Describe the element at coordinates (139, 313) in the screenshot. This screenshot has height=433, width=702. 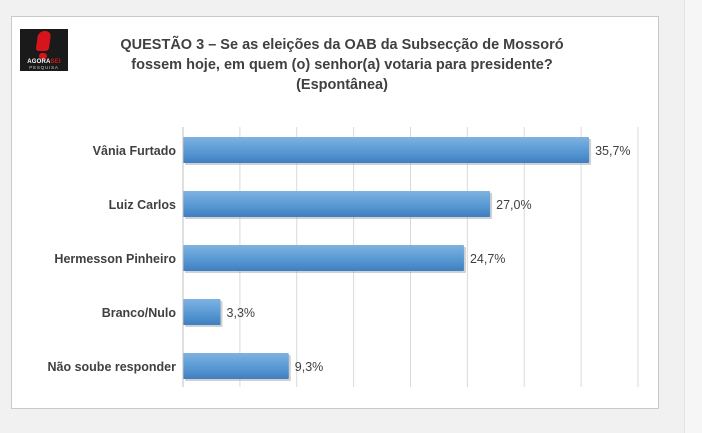
I see `category-label: Branco/Nulo` at that location.